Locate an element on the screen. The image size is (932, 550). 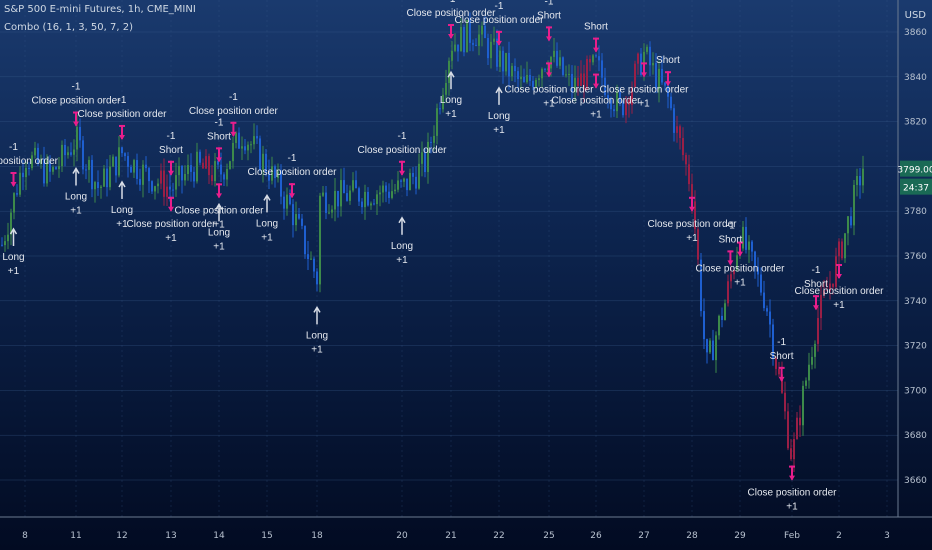
x-tick-label: 13 is located at coordinates (170, 536).